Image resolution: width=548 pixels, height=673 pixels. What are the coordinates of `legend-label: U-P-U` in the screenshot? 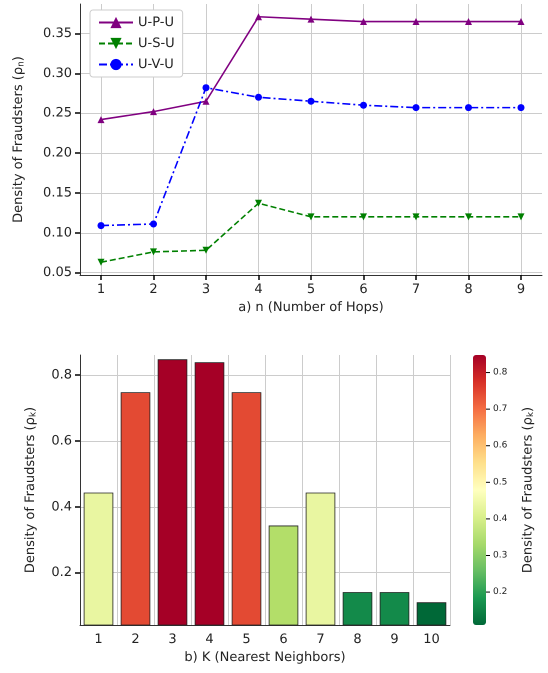 It's located at (156, 22).